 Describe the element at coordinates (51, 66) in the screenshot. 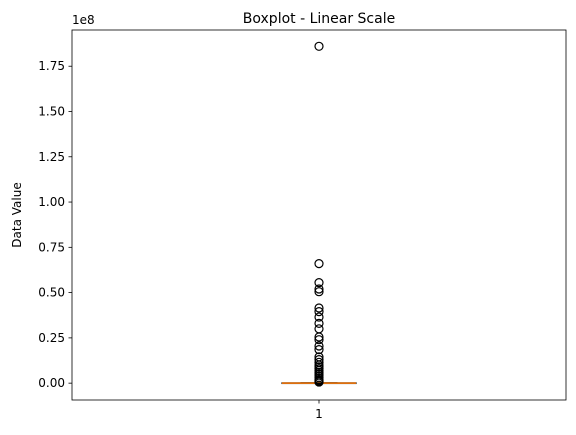

I see `y-tick-label: 1.75` at that location.